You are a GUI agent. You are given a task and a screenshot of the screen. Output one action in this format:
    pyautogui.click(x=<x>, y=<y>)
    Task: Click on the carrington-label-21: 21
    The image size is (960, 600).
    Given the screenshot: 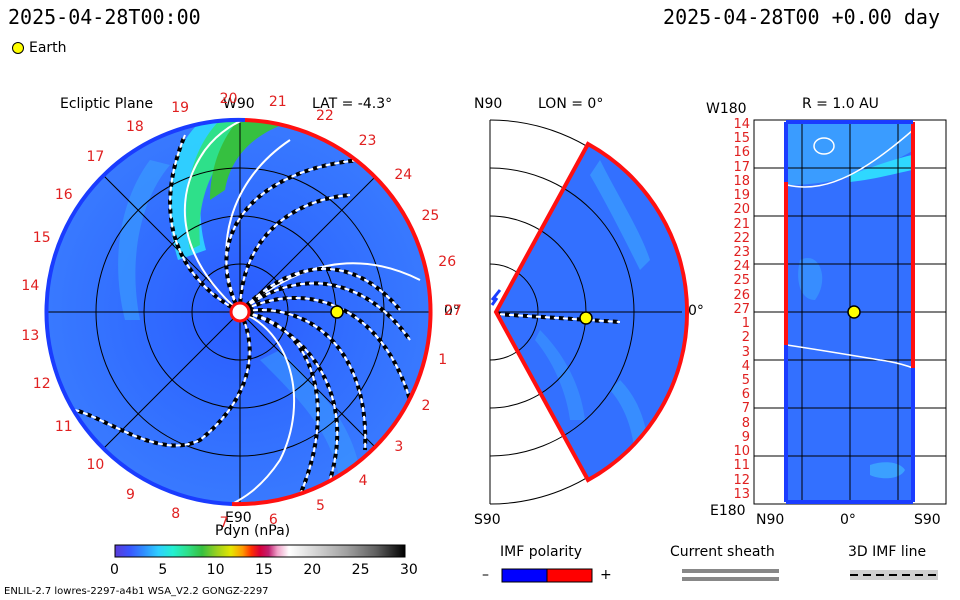 What is the action you would take?
    pyautogui.click(x=277, y=102)
    